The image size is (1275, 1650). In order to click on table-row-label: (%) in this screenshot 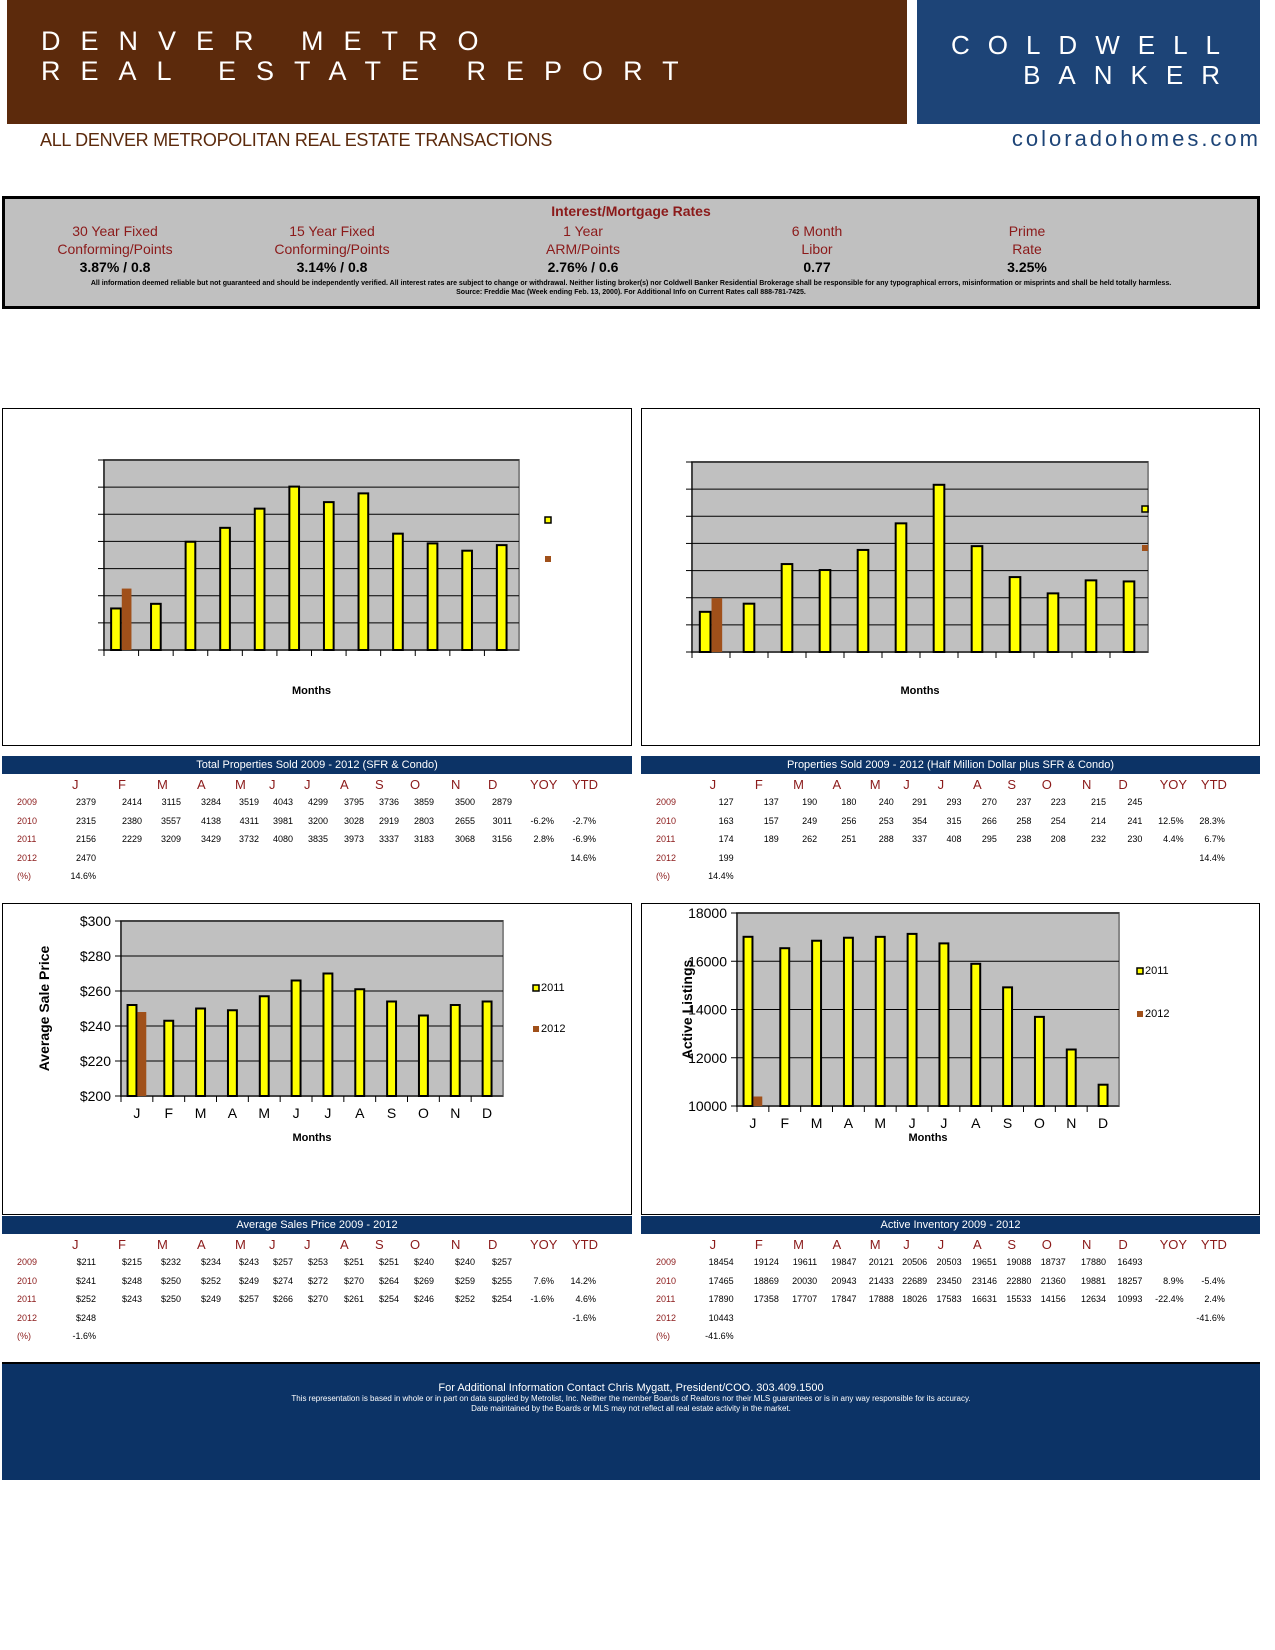, I will do `click(663, 876)`.